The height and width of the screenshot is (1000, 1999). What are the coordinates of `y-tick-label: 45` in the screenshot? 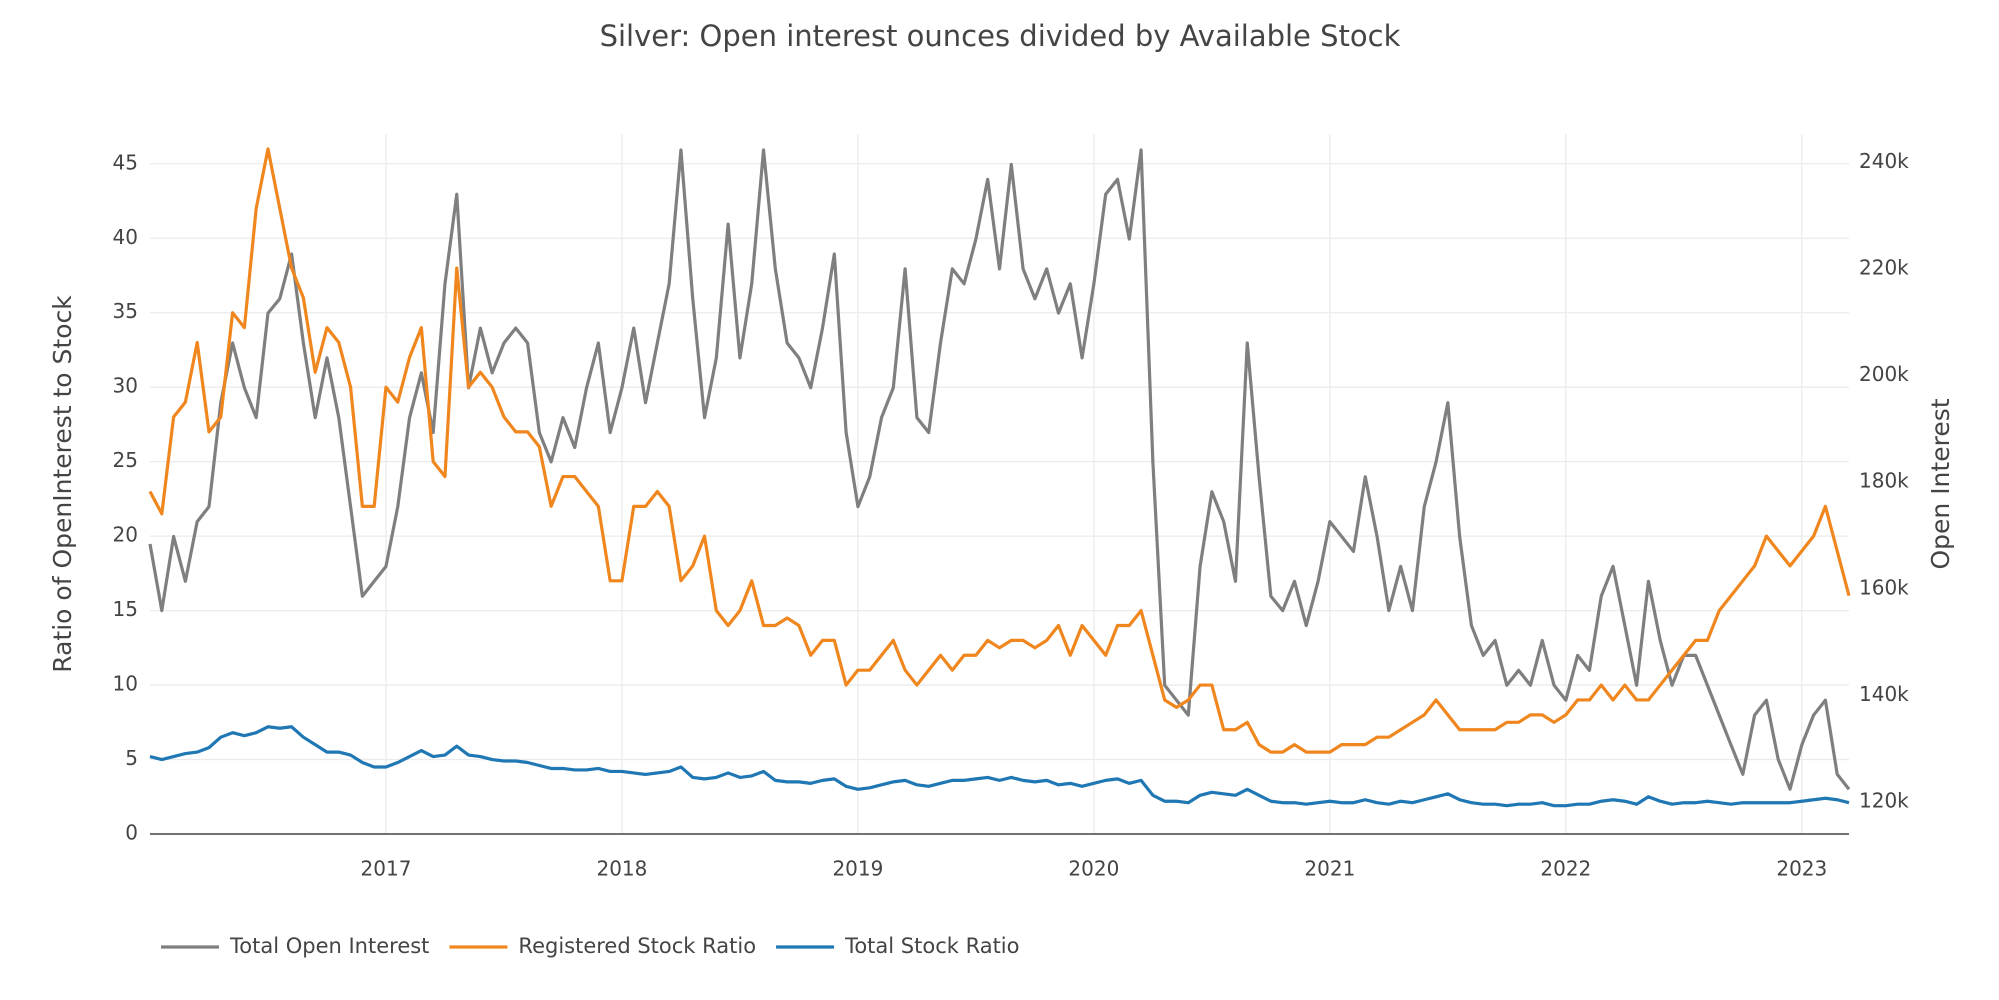 It's located at (125, 162).